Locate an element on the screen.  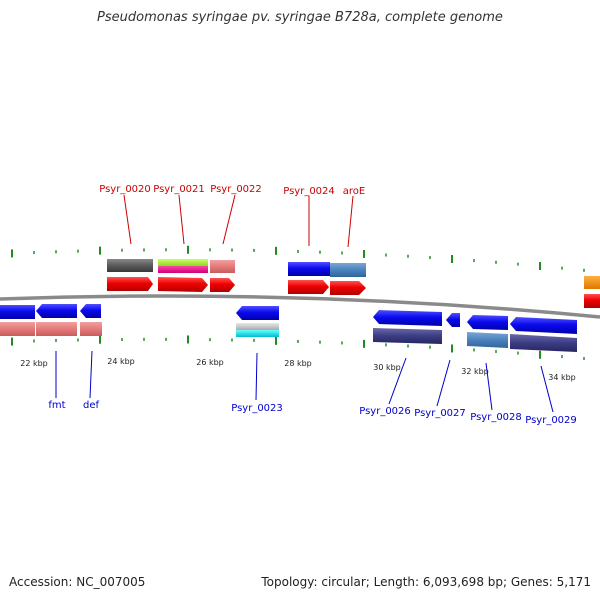
cds-arrow-def is located at coordinates (90, 311).